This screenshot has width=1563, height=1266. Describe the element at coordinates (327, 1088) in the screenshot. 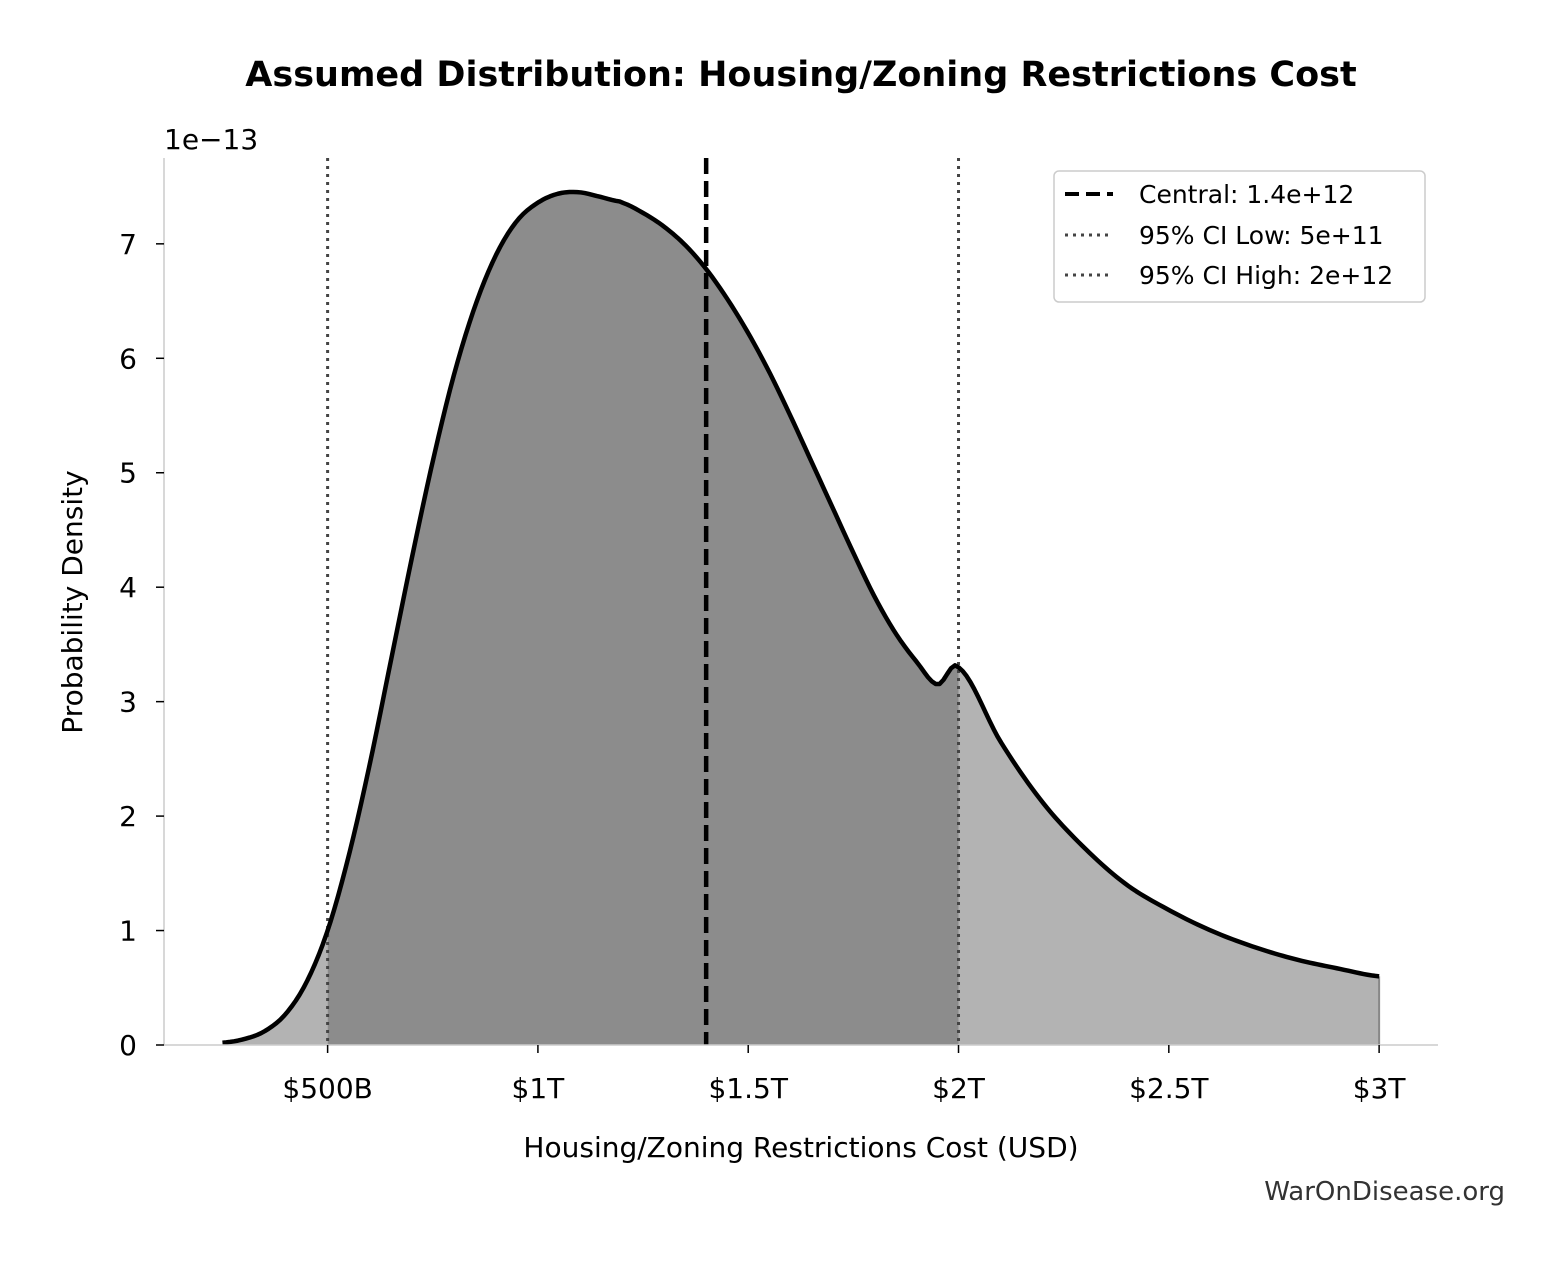

I see `x-tick-label: $500B` at that location.